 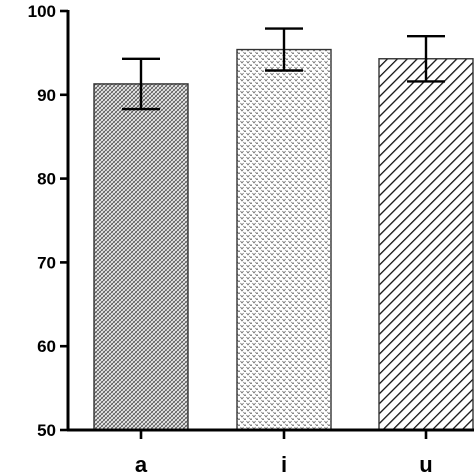 What do you see at coordinates (42, 11) in the screenshot?
I see `y-tick-label: 100` at bounding box center [42, 11].